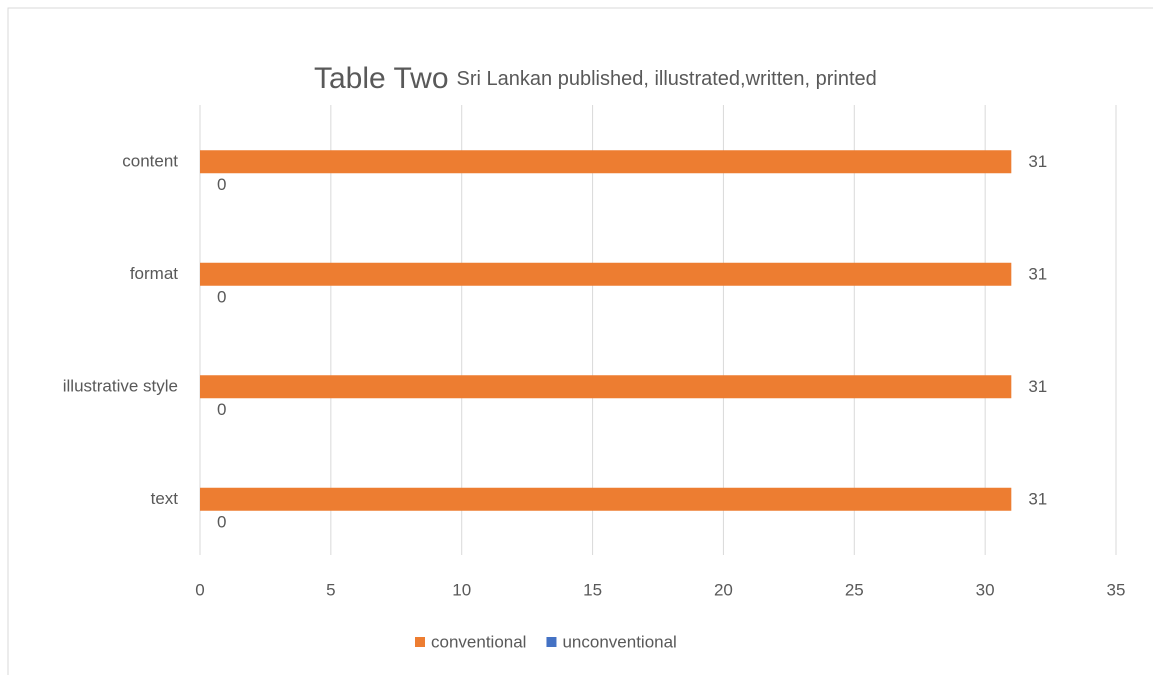 This screenshot has height=675, width=1153. Describe the element at coordinates (199, 589) in the screenshot. I see `x-tick-label: 0` at that location.